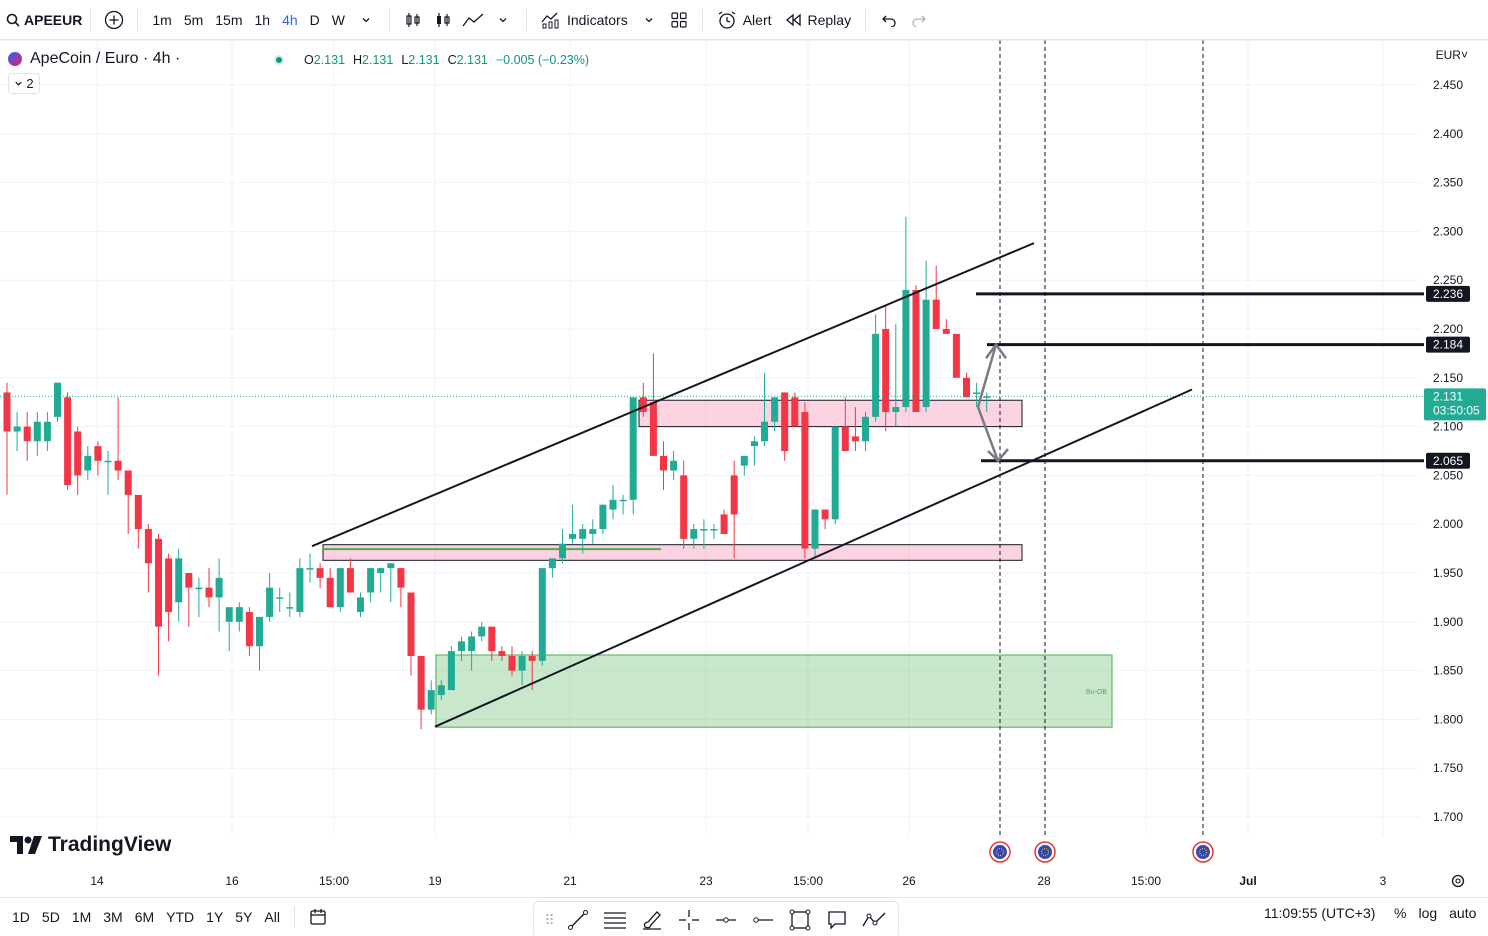  I want to click on x-tick-label: 15:00, so click(1146, 881).